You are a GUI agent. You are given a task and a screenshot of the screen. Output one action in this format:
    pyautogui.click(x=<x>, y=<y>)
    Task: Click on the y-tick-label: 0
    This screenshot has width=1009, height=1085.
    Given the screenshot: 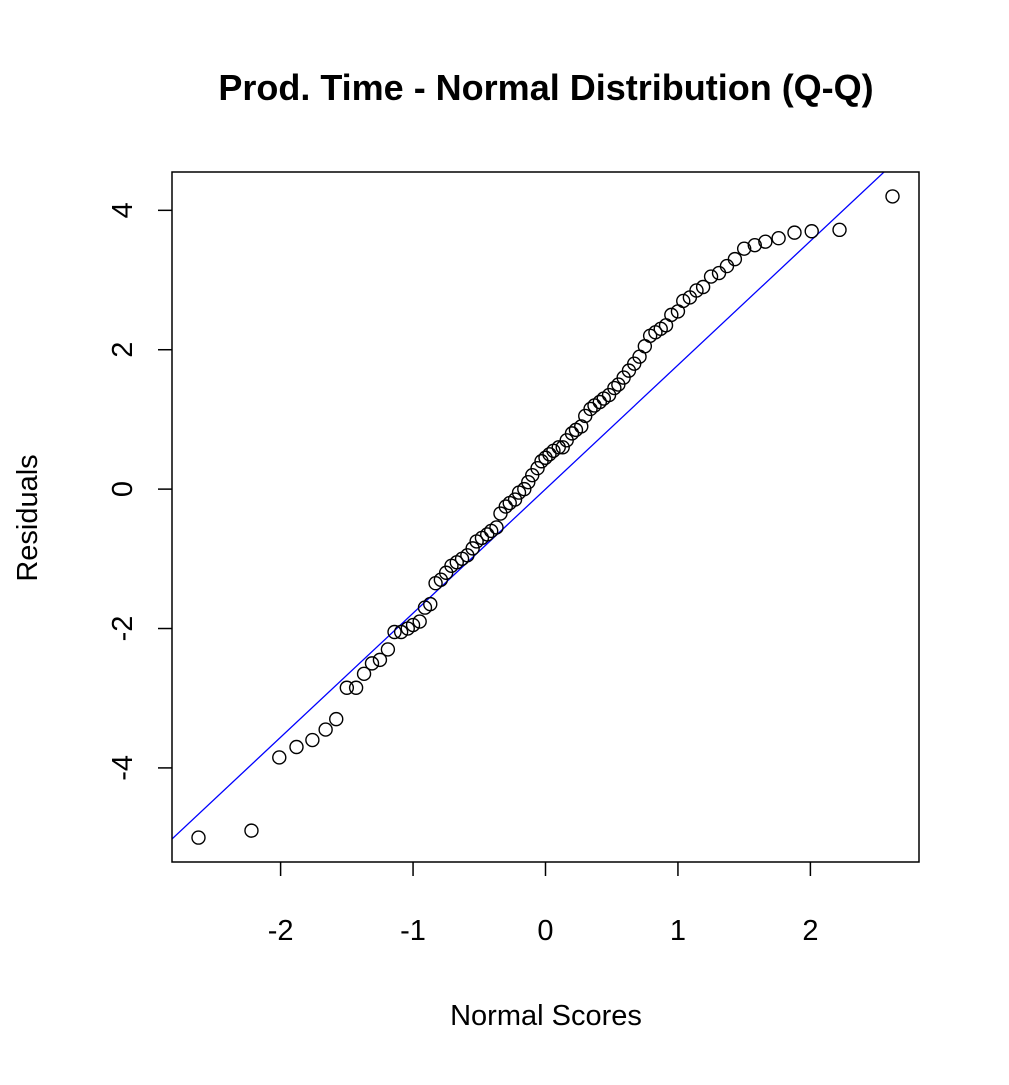 What is the action you would take?
    pyautogui.click(x=123, y=489)
    